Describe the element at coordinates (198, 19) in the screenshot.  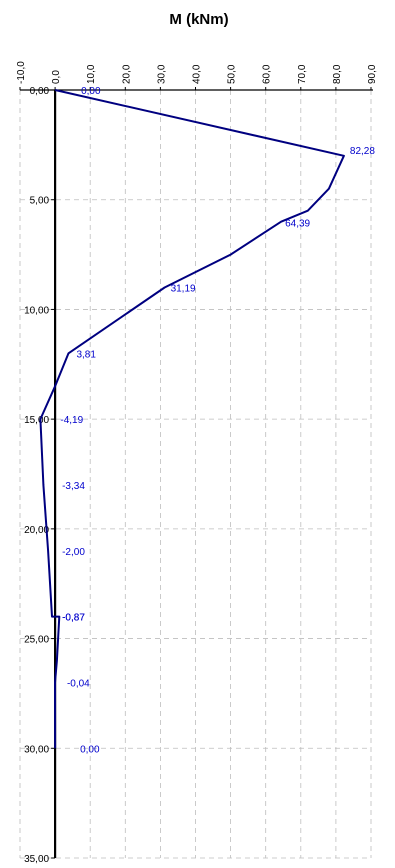
I see `chart-title: M (kNm)` at that location.